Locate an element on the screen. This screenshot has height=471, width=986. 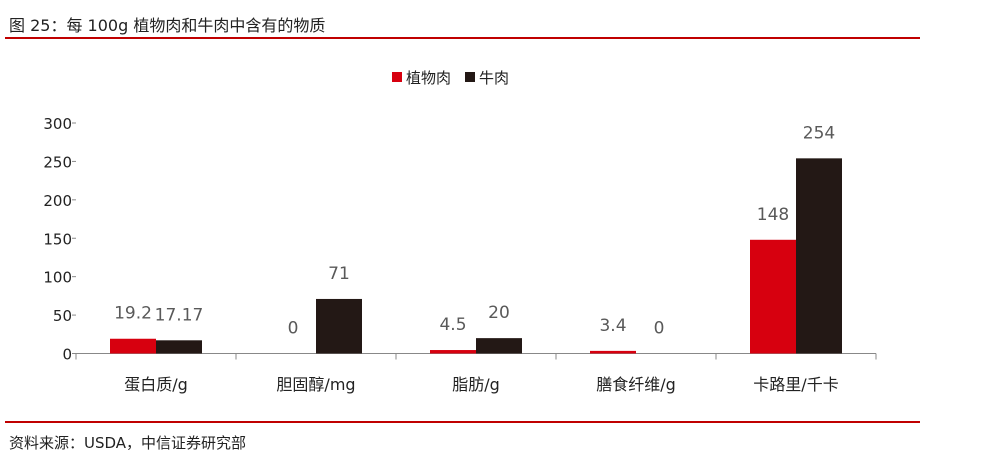
y-tick-label: 250 is located at coordinates (57, 162).